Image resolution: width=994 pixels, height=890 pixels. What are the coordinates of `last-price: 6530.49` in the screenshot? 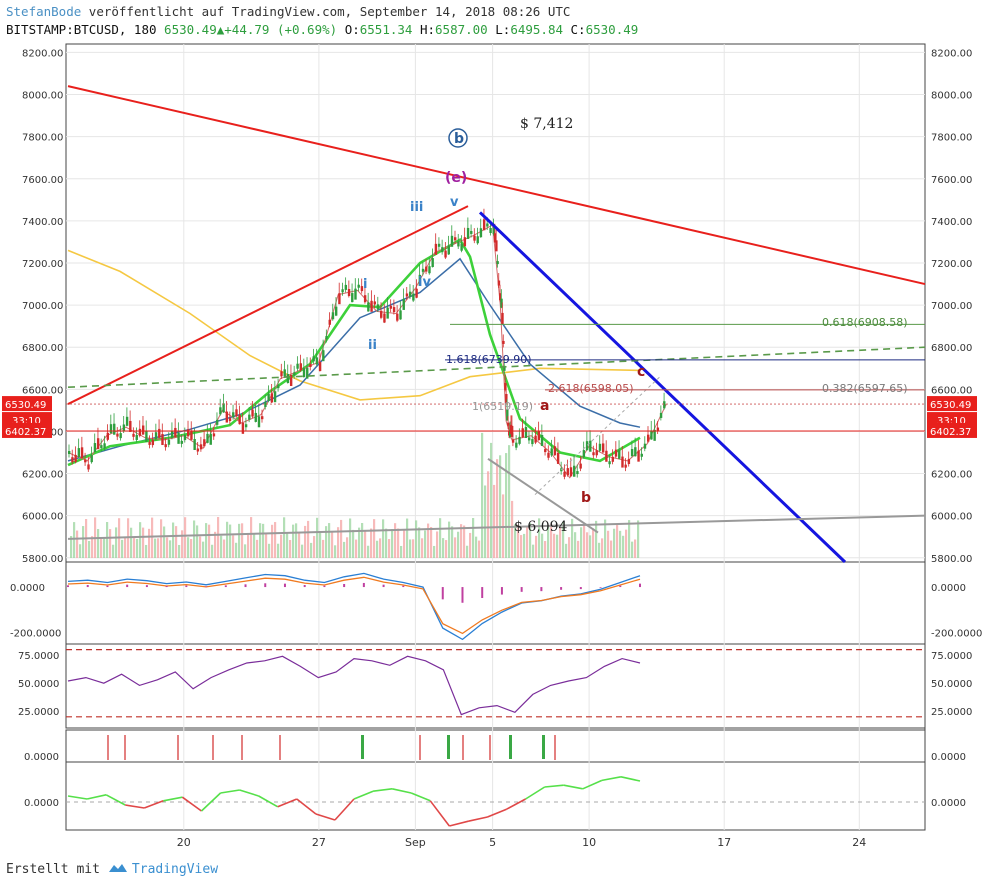 It's located at (190, 29).